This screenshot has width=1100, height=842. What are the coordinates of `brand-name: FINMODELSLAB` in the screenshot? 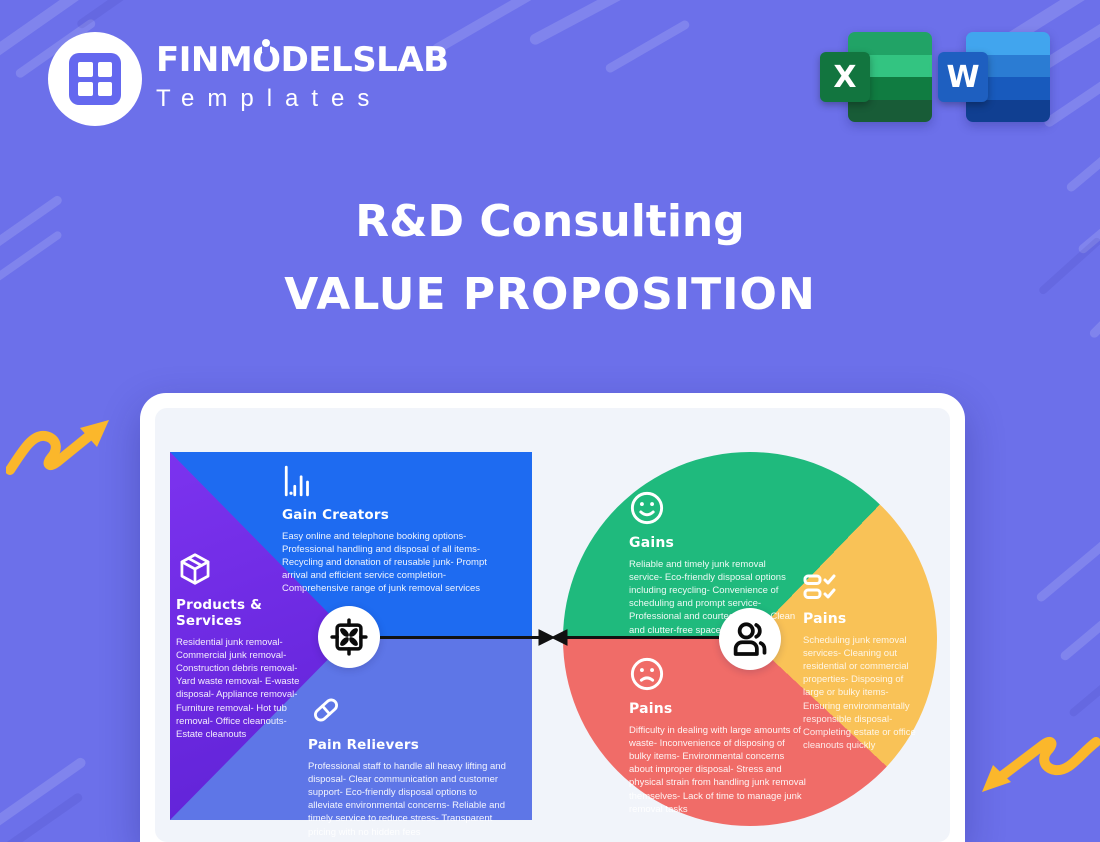 It's located at (302, 60).